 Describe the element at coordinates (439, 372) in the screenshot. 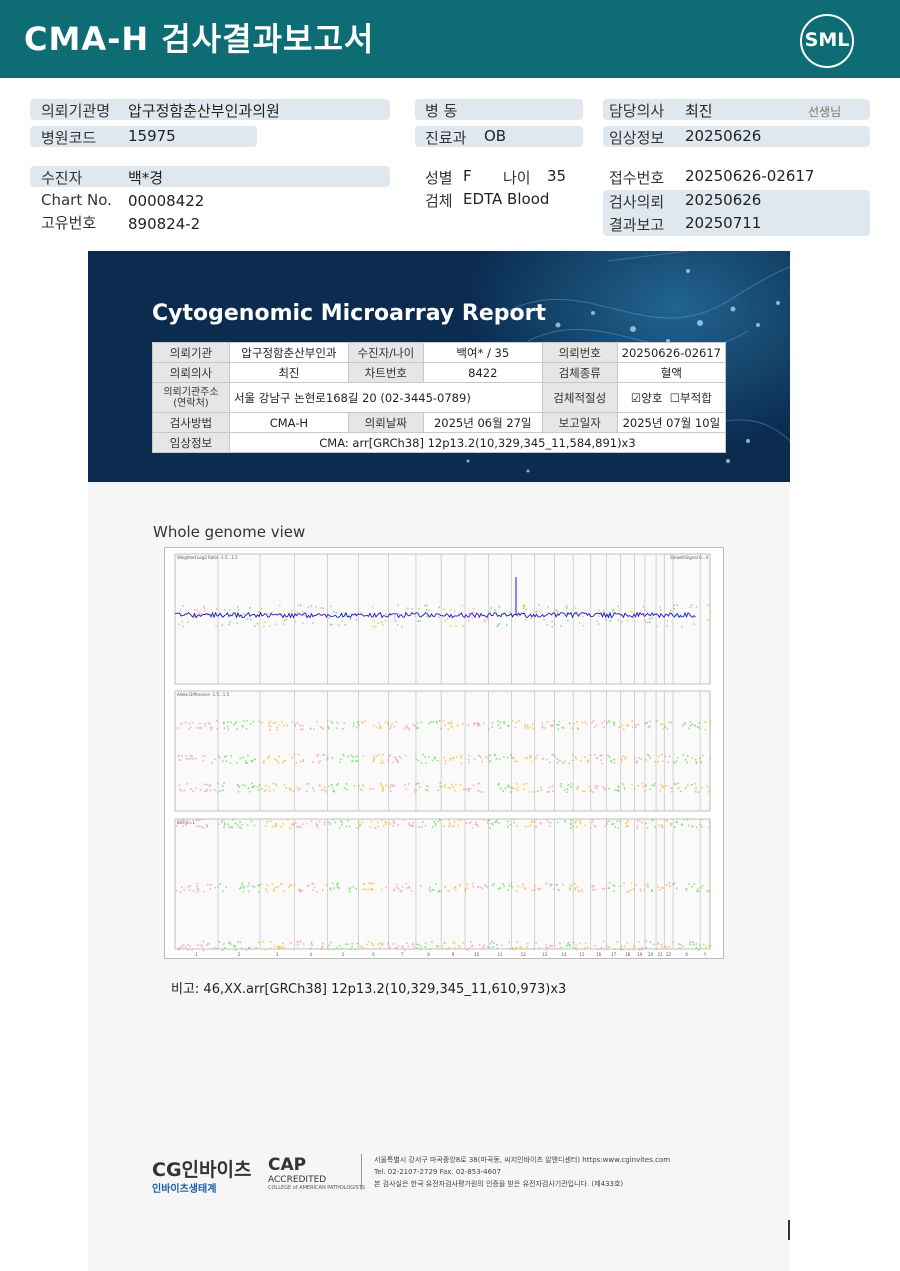

I see `report-row: 의뢰의사 최진 차트번호 8422 검체종류 혈액` at that location.